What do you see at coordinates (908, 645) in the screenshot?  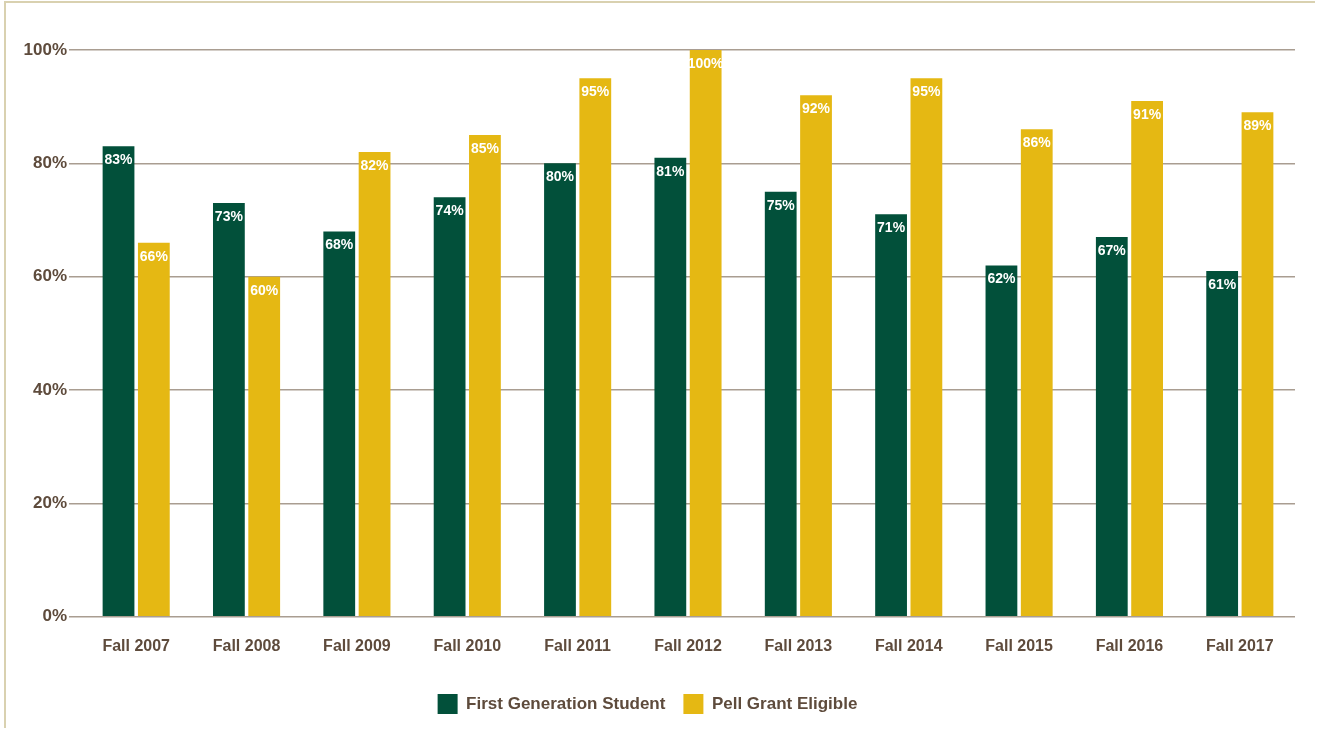 I see `x-tick-label: Fall 2014` at bounding box center [908, 645].